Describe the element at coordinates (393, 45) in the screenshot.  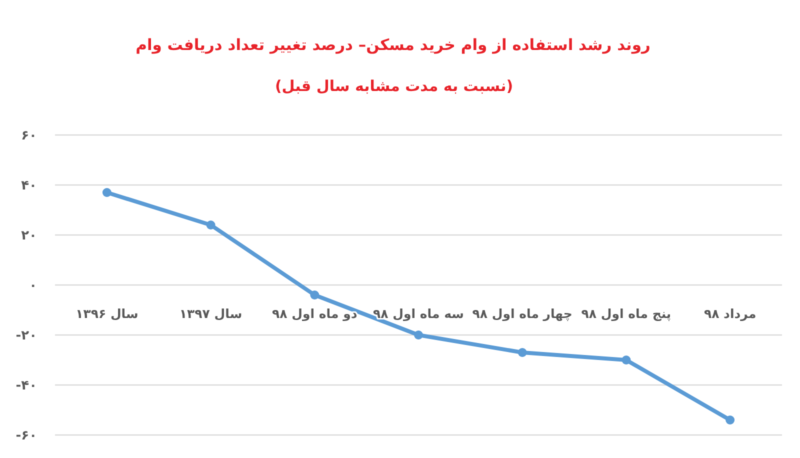
I see `chart-title: روند رشد استفاده از وام خرید مسکن– درصد تغییر تعداد دریافت وام` at that location.